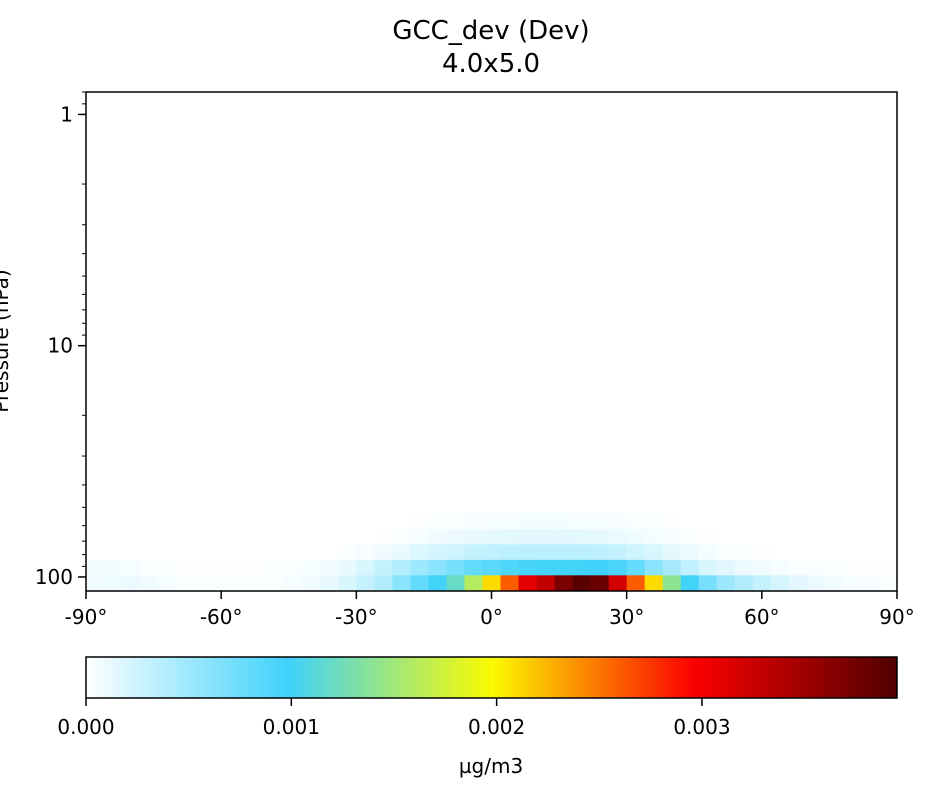 The width and height of the screenshot is (944, 786). What do you see at coordinates (477, 717) in the screenshot?
I see `colorbar: 0.000 0.001 0.002 0.003 µg/m3` at bounding box center [477, 717].